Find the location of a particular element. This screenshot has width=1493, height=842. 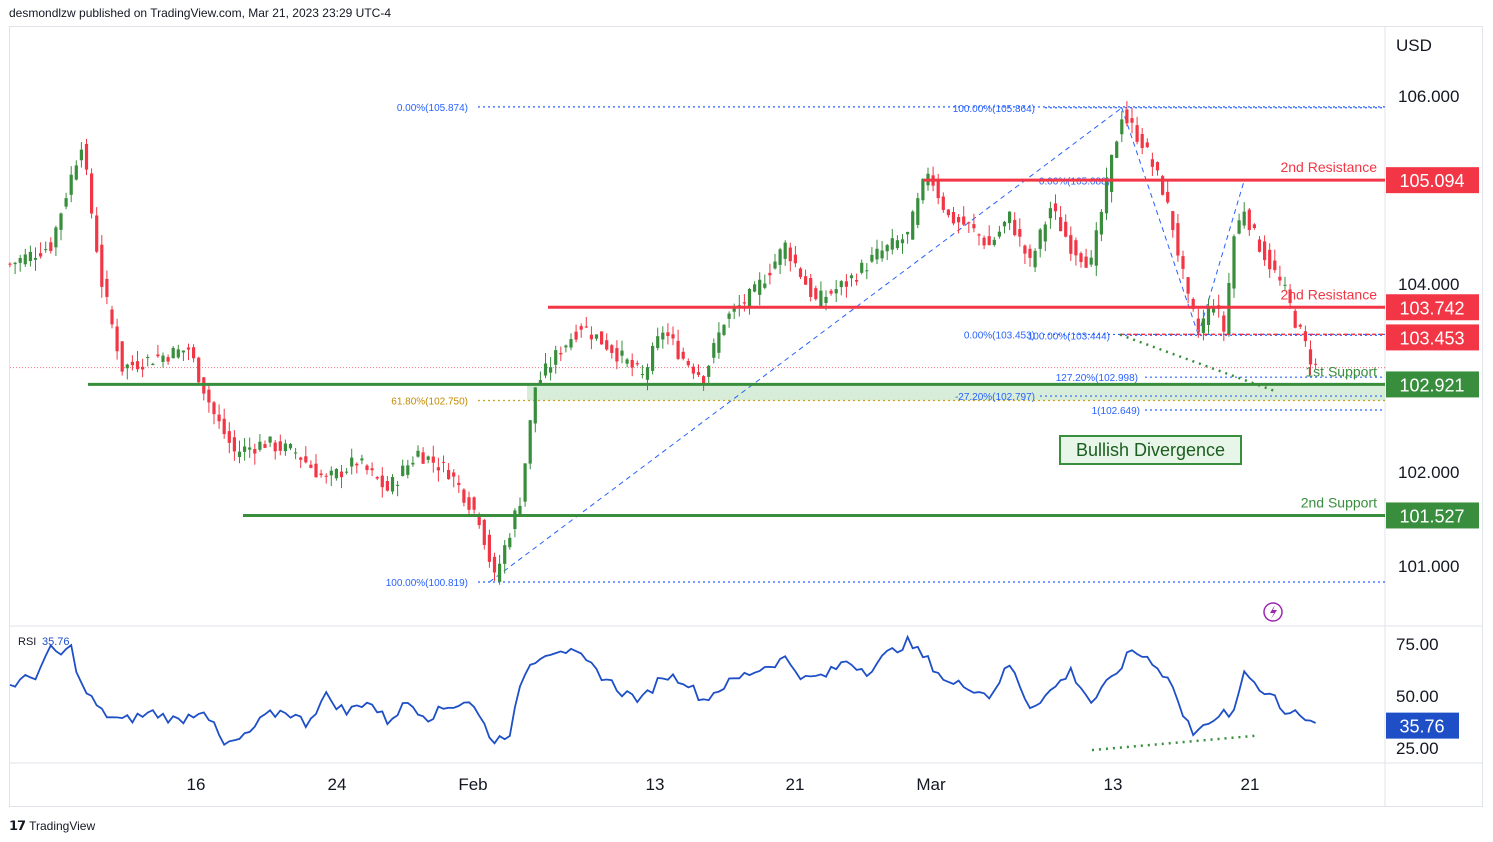

fib-level-label: 100.00%(103.444) is located at coordinates (1069, 336).